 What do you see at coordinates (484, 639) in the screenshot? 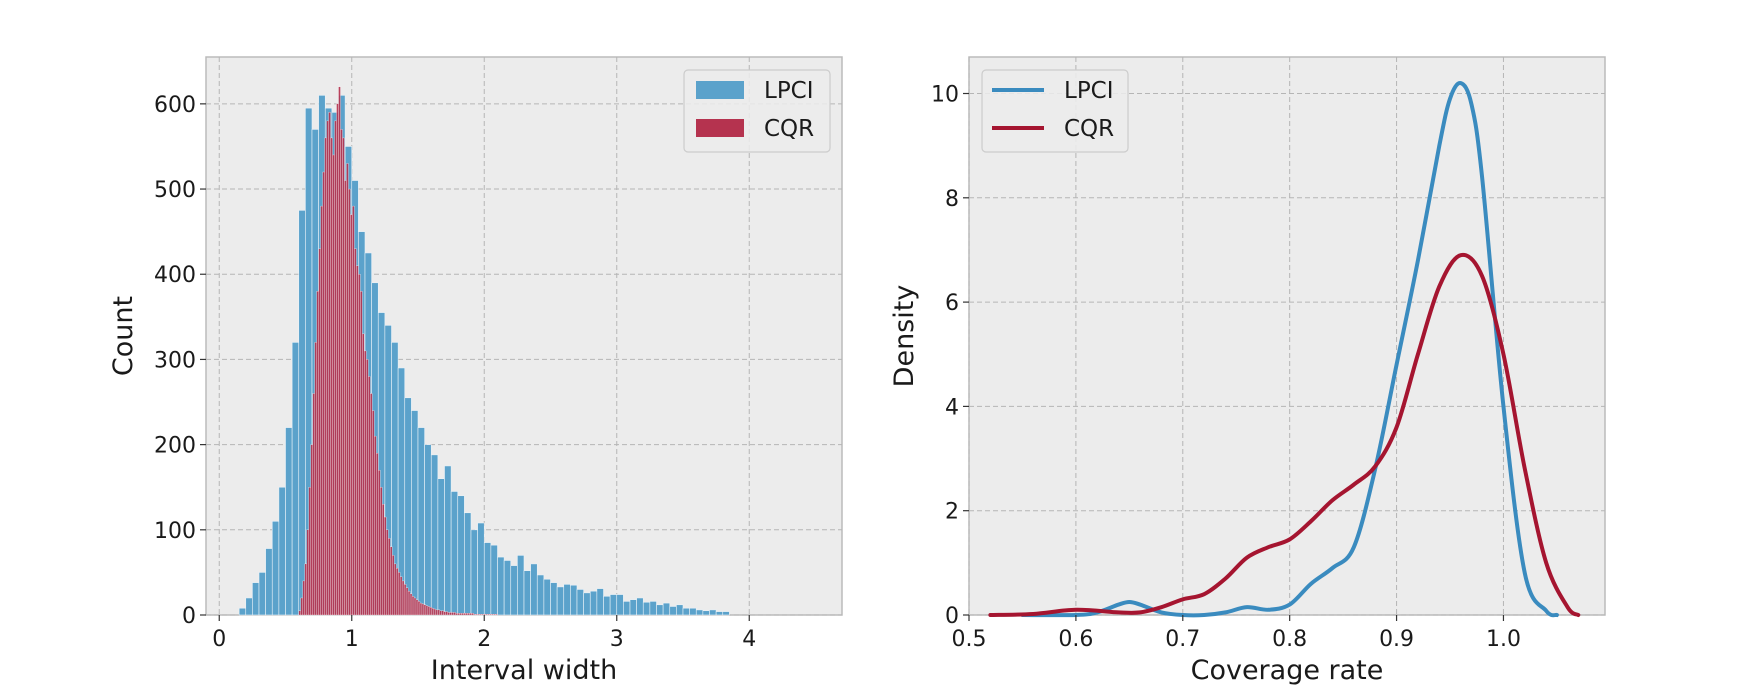
I see `histogram-x-tick-label: 2` at bounding box center [484, 639].